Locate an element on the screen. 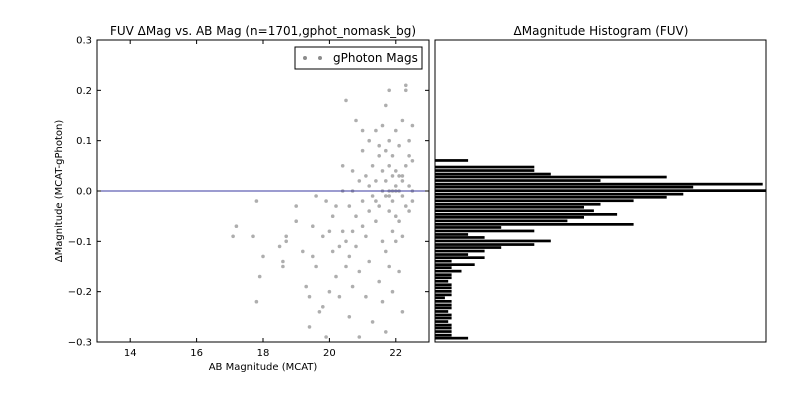 This screenshot has width=806, height=403. histogram-title: ΔMagnitude Histogram (FUV) is located at coordinates (601, 31).